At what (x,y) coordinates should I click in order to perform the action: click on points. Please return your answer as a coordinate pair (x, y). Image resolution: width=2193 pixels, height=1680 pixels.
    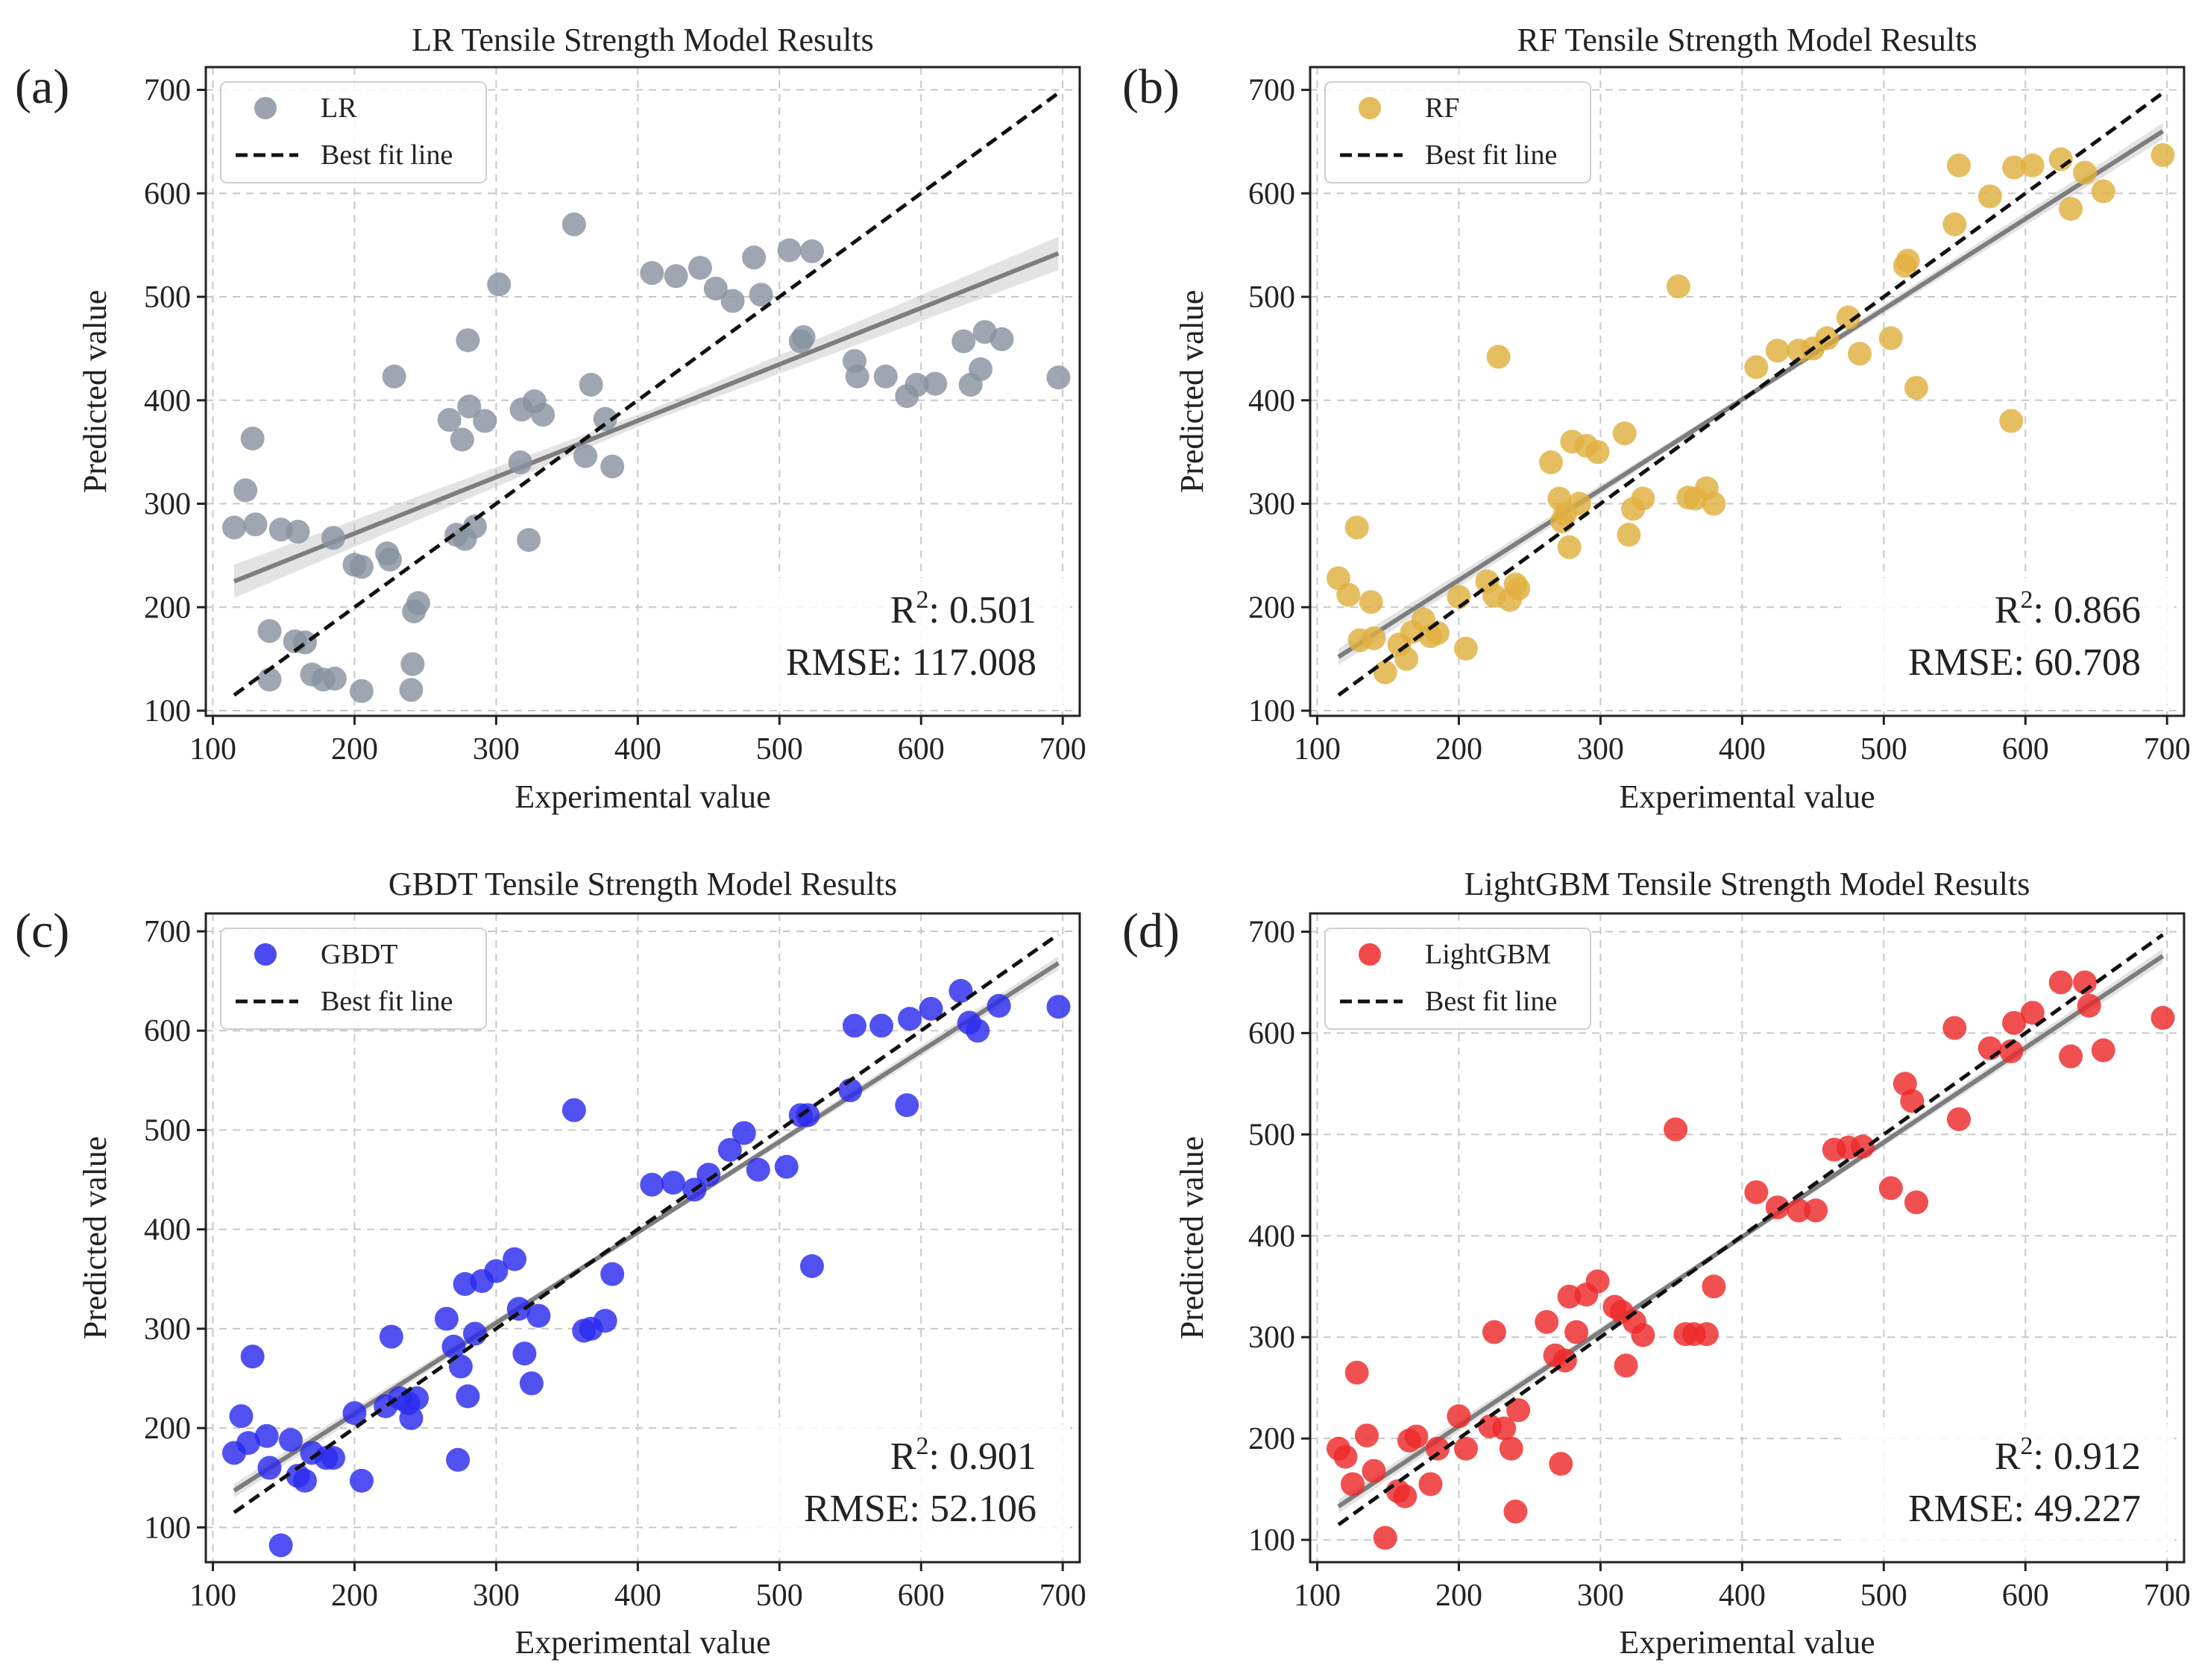
    Looking at the image, I should click on (646, 1268).